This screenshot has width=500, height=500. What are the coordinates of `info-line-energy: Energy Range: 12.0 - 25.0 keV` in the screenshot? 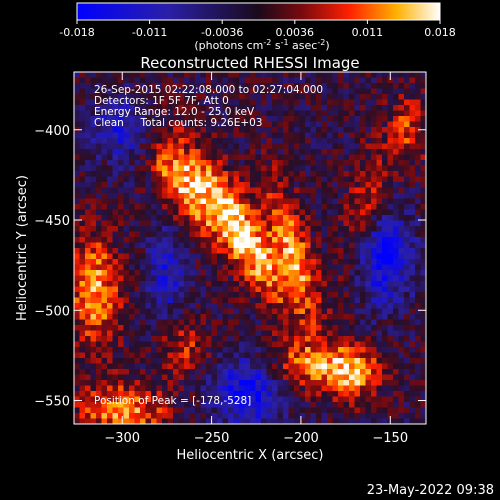 It's located at (174, 112).